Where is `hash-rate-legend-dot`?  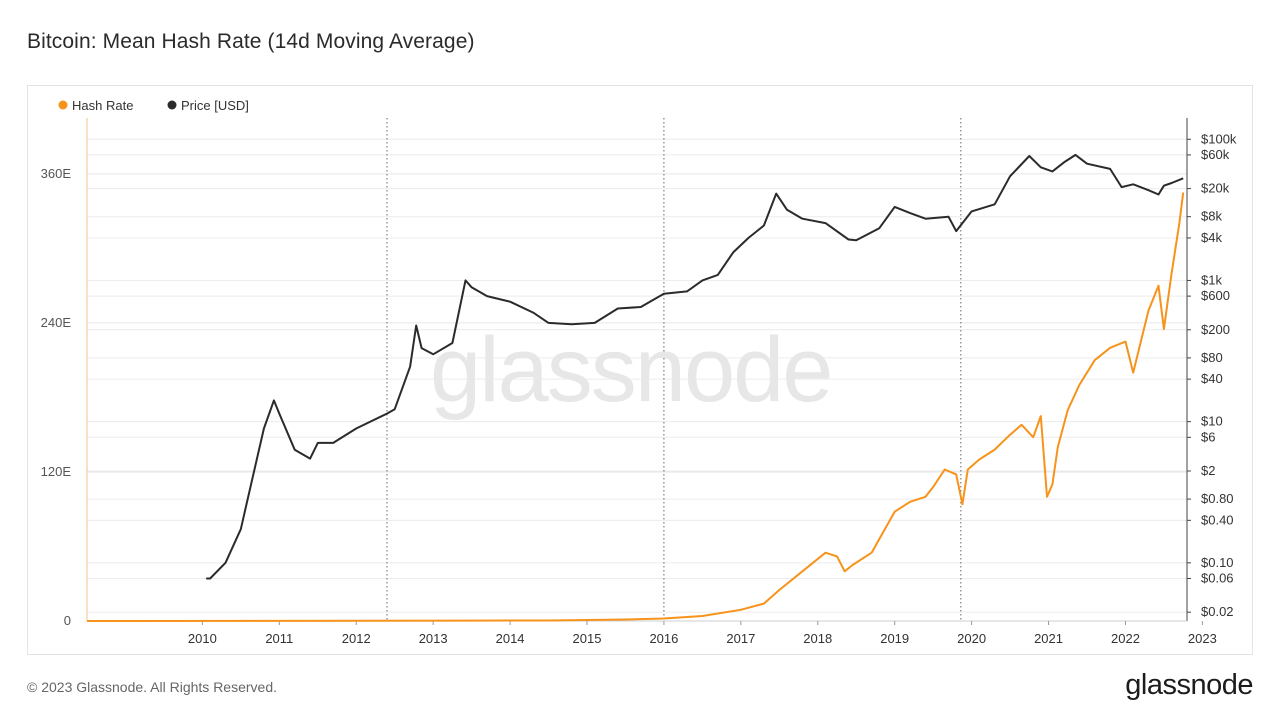
hash-rate-legend-dot is located at coordinates (63, 105).